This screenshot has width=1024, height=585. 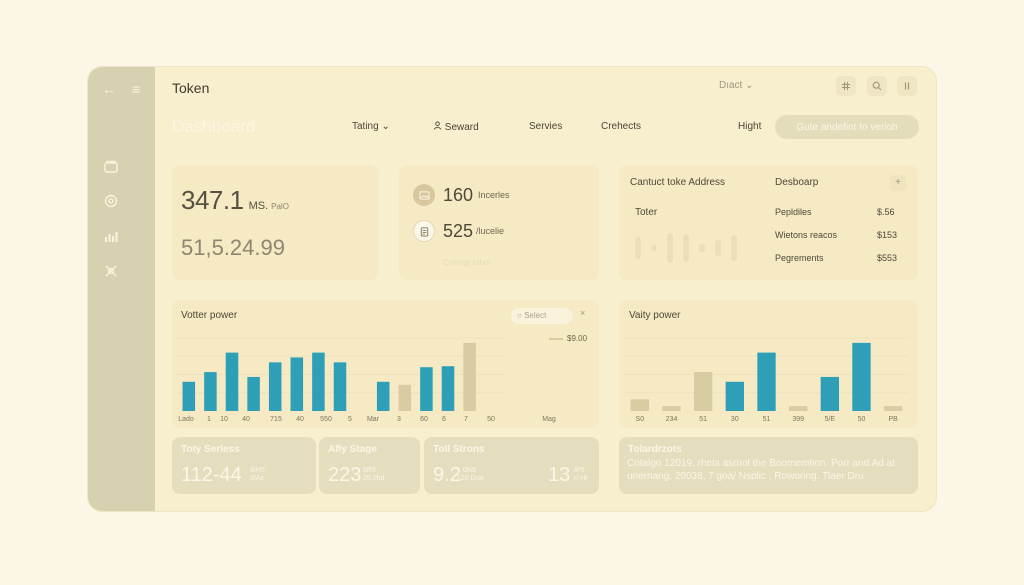 What do you see at coordinates (735, 419) in the screenshot?
I see `x-tick-label: 30` at bounding box center [735, 419].